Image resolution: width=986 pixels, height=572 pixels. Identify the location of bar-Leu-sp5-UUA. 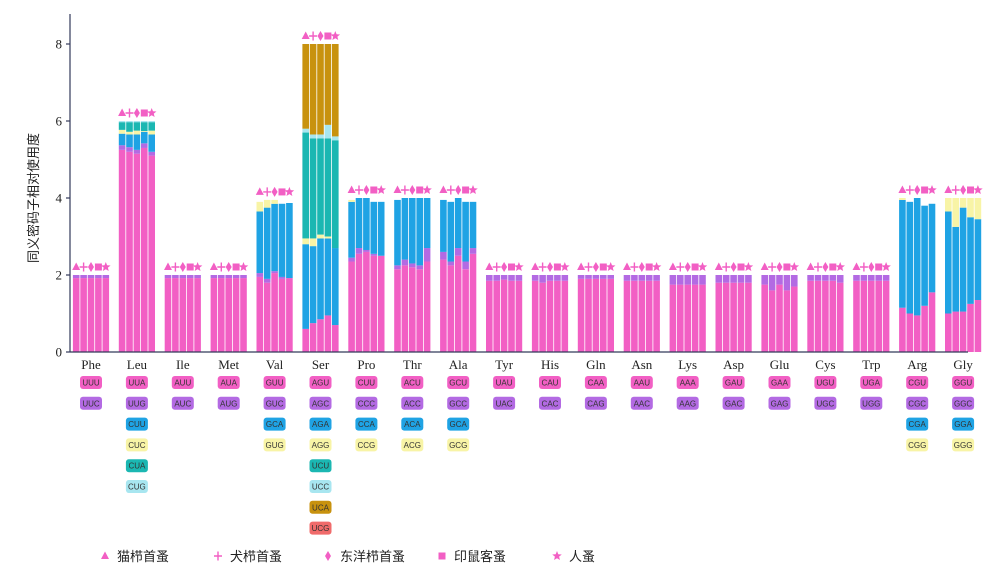
(151, 253).